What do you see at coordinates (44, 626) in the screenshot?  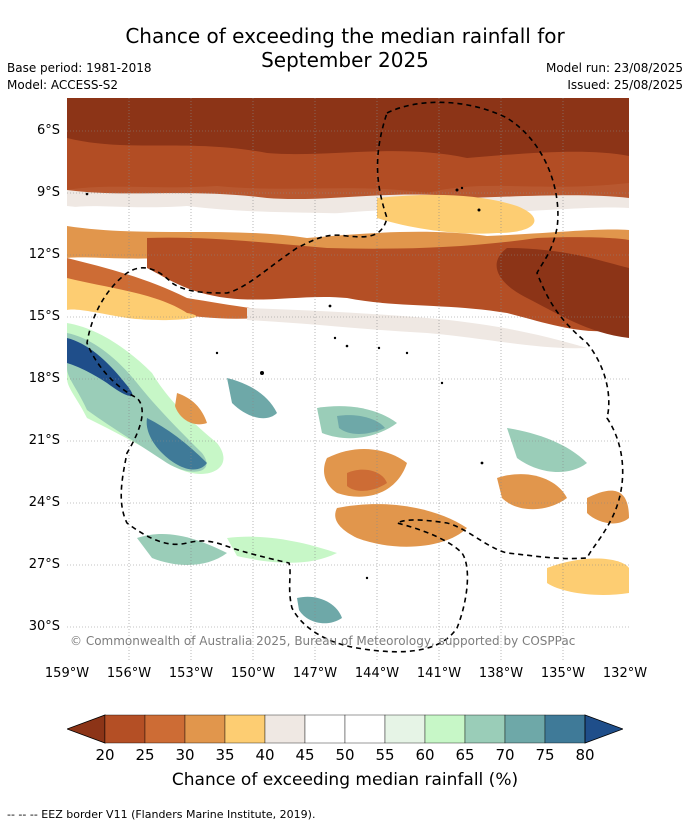 I see `y-tick-30s: 30°S` at bounding box center [44, 626].